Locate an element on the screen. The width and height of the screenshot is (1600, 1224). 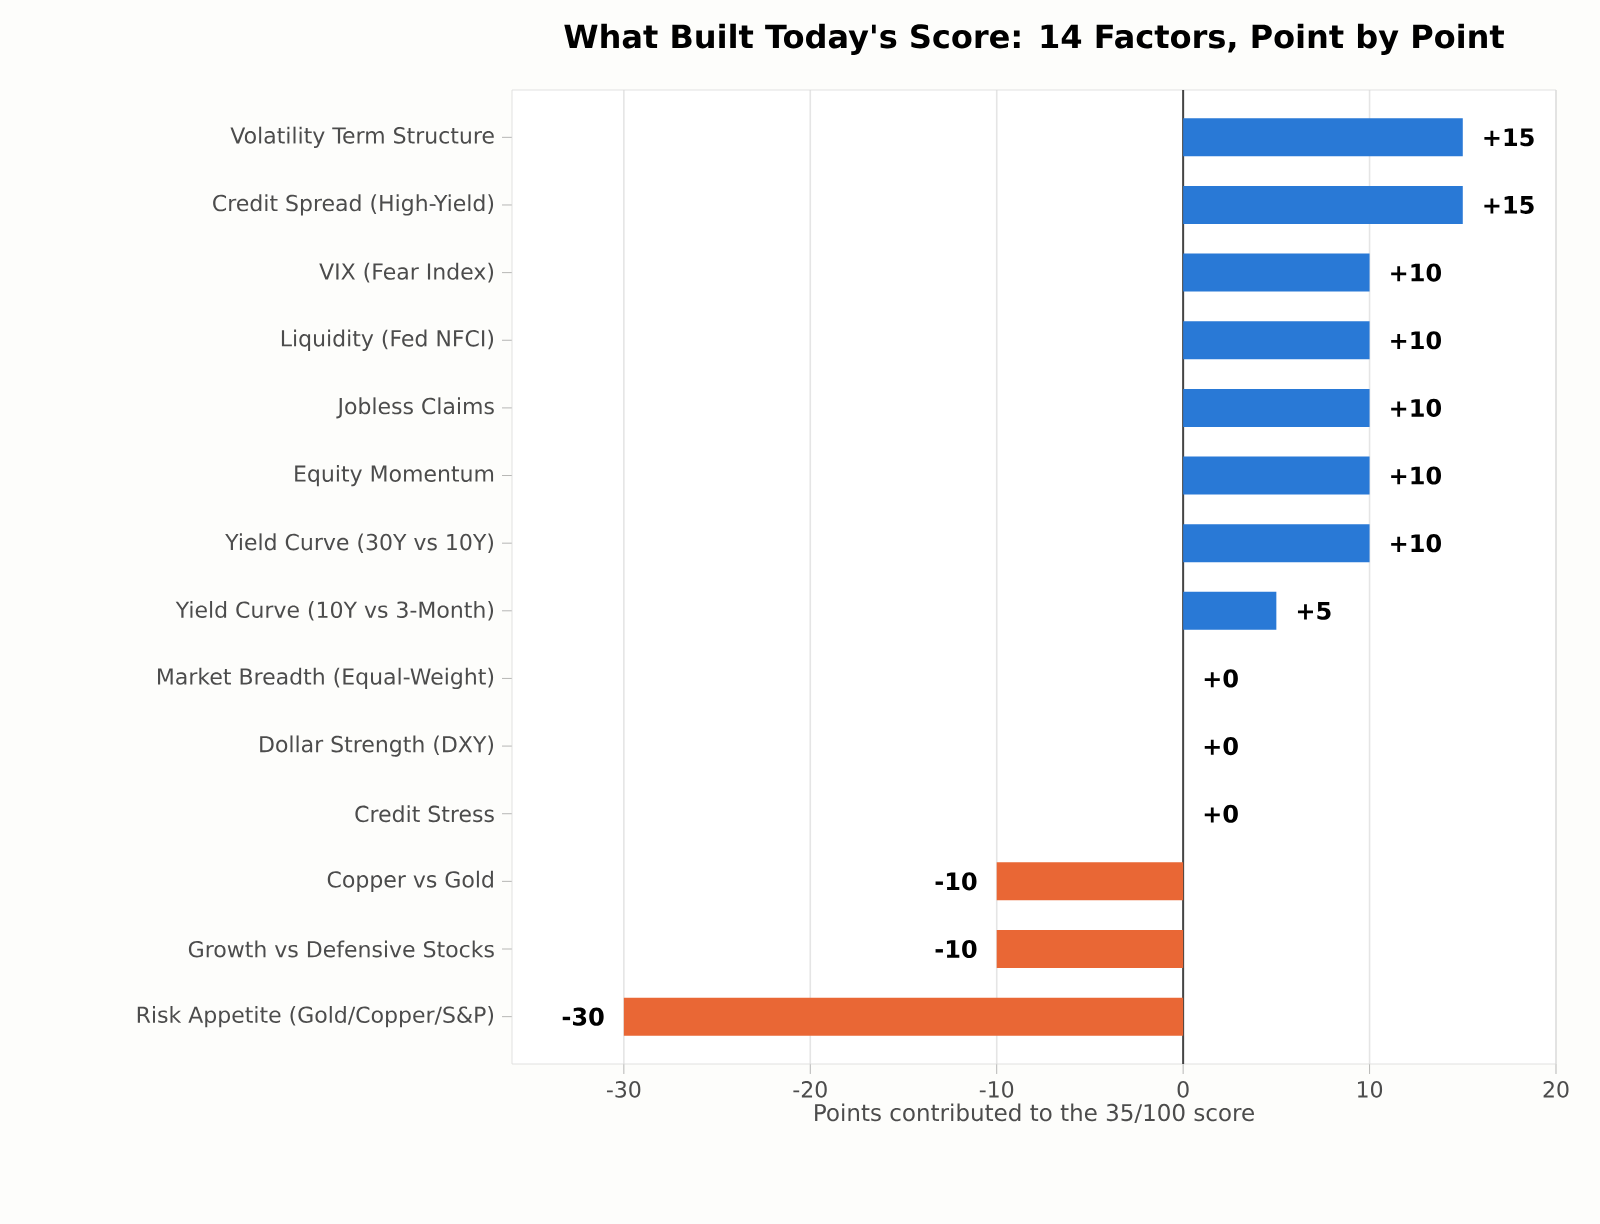
y-tick-label: Jobless Claims is located at coordinates (415, 408).